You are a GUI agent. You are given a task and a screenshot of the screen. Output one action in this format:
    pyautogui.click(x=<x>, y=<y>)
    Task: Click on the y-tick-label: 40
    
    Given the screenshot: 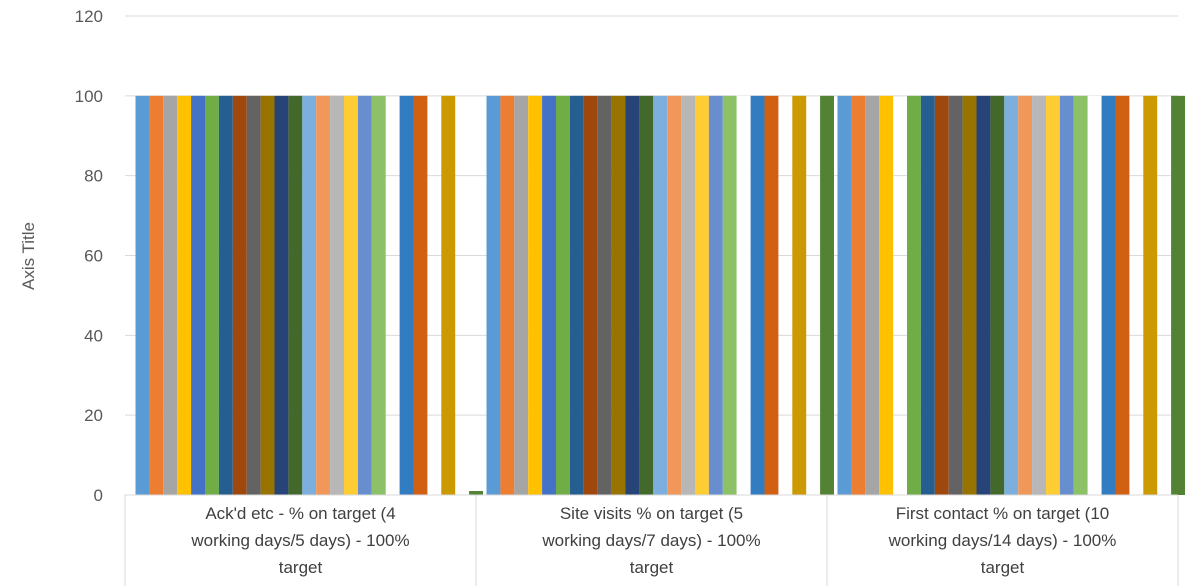 What is the action you would take?
    pyautogui.click(x=93, y=335)
    